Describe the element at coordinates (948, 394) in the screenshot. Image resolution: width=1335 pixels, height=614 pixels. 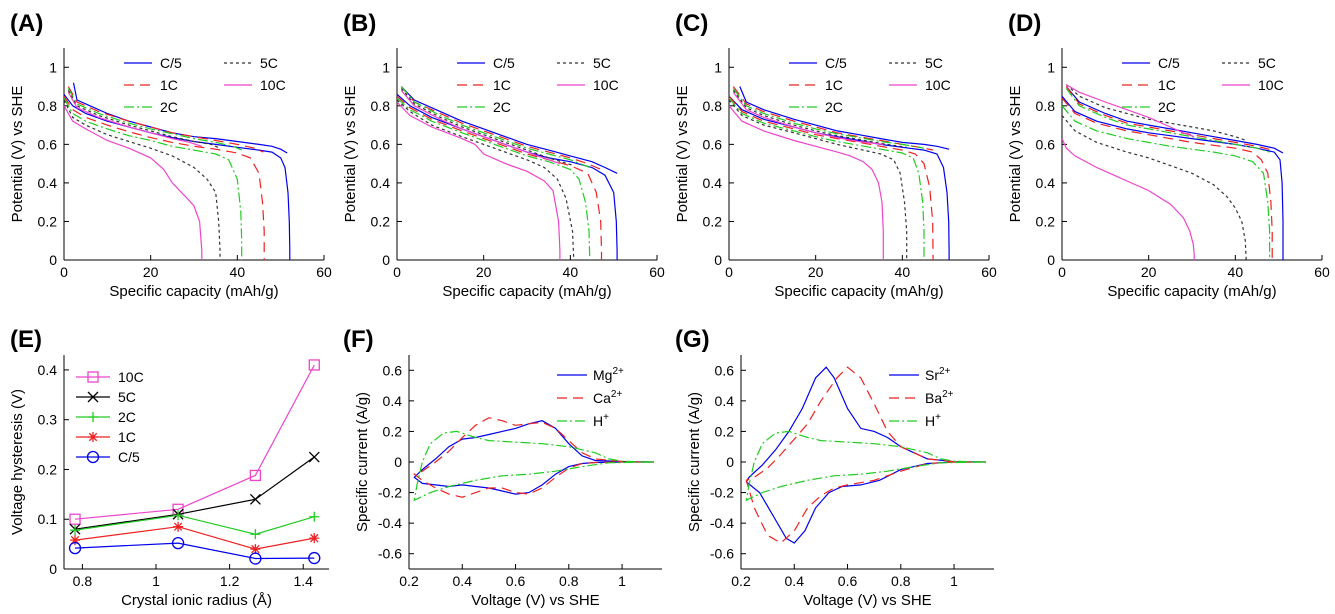
I see `legend-superscript: 2+` at that location.